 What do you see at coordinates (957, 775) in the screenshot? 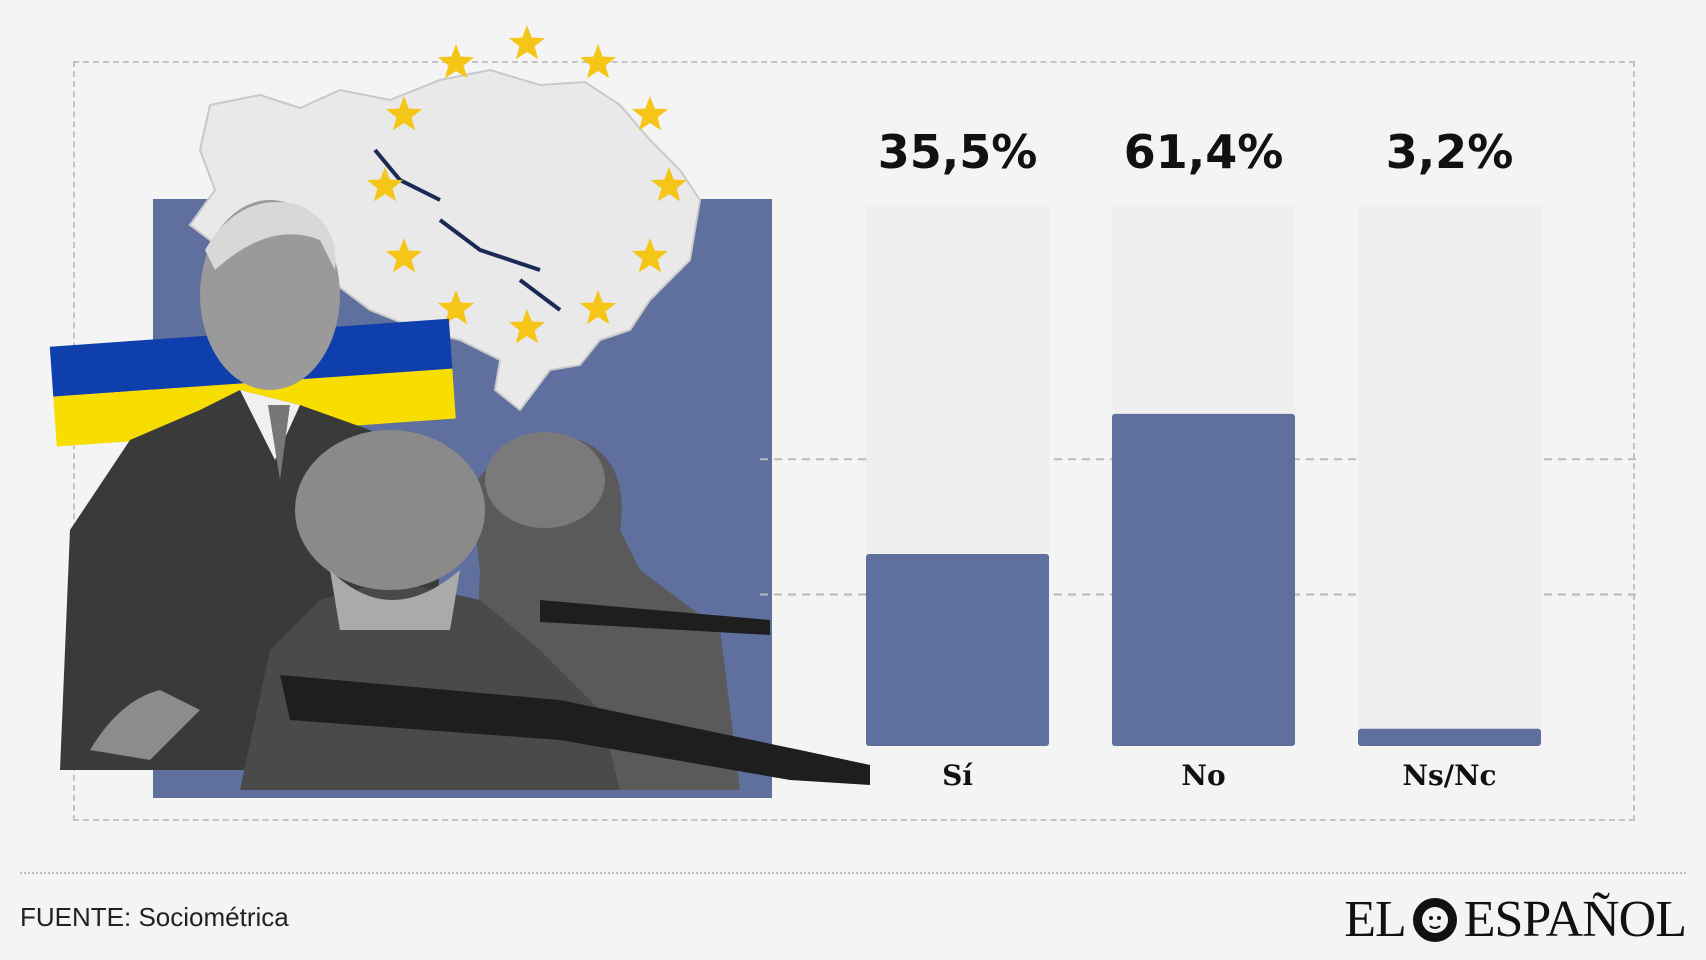
I see `category-label-0: Sí` at bounding box center [957, 775].